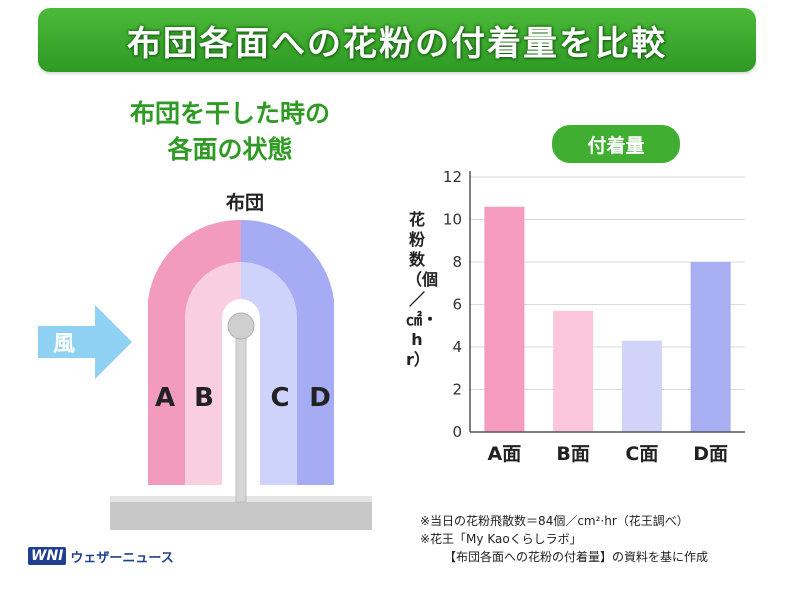 The height and width of the screenshot is (600, 800). Describe the element at coordinates (122, 558) in the screenshot. I see `logo-text: ウェザーニュース` at that location.